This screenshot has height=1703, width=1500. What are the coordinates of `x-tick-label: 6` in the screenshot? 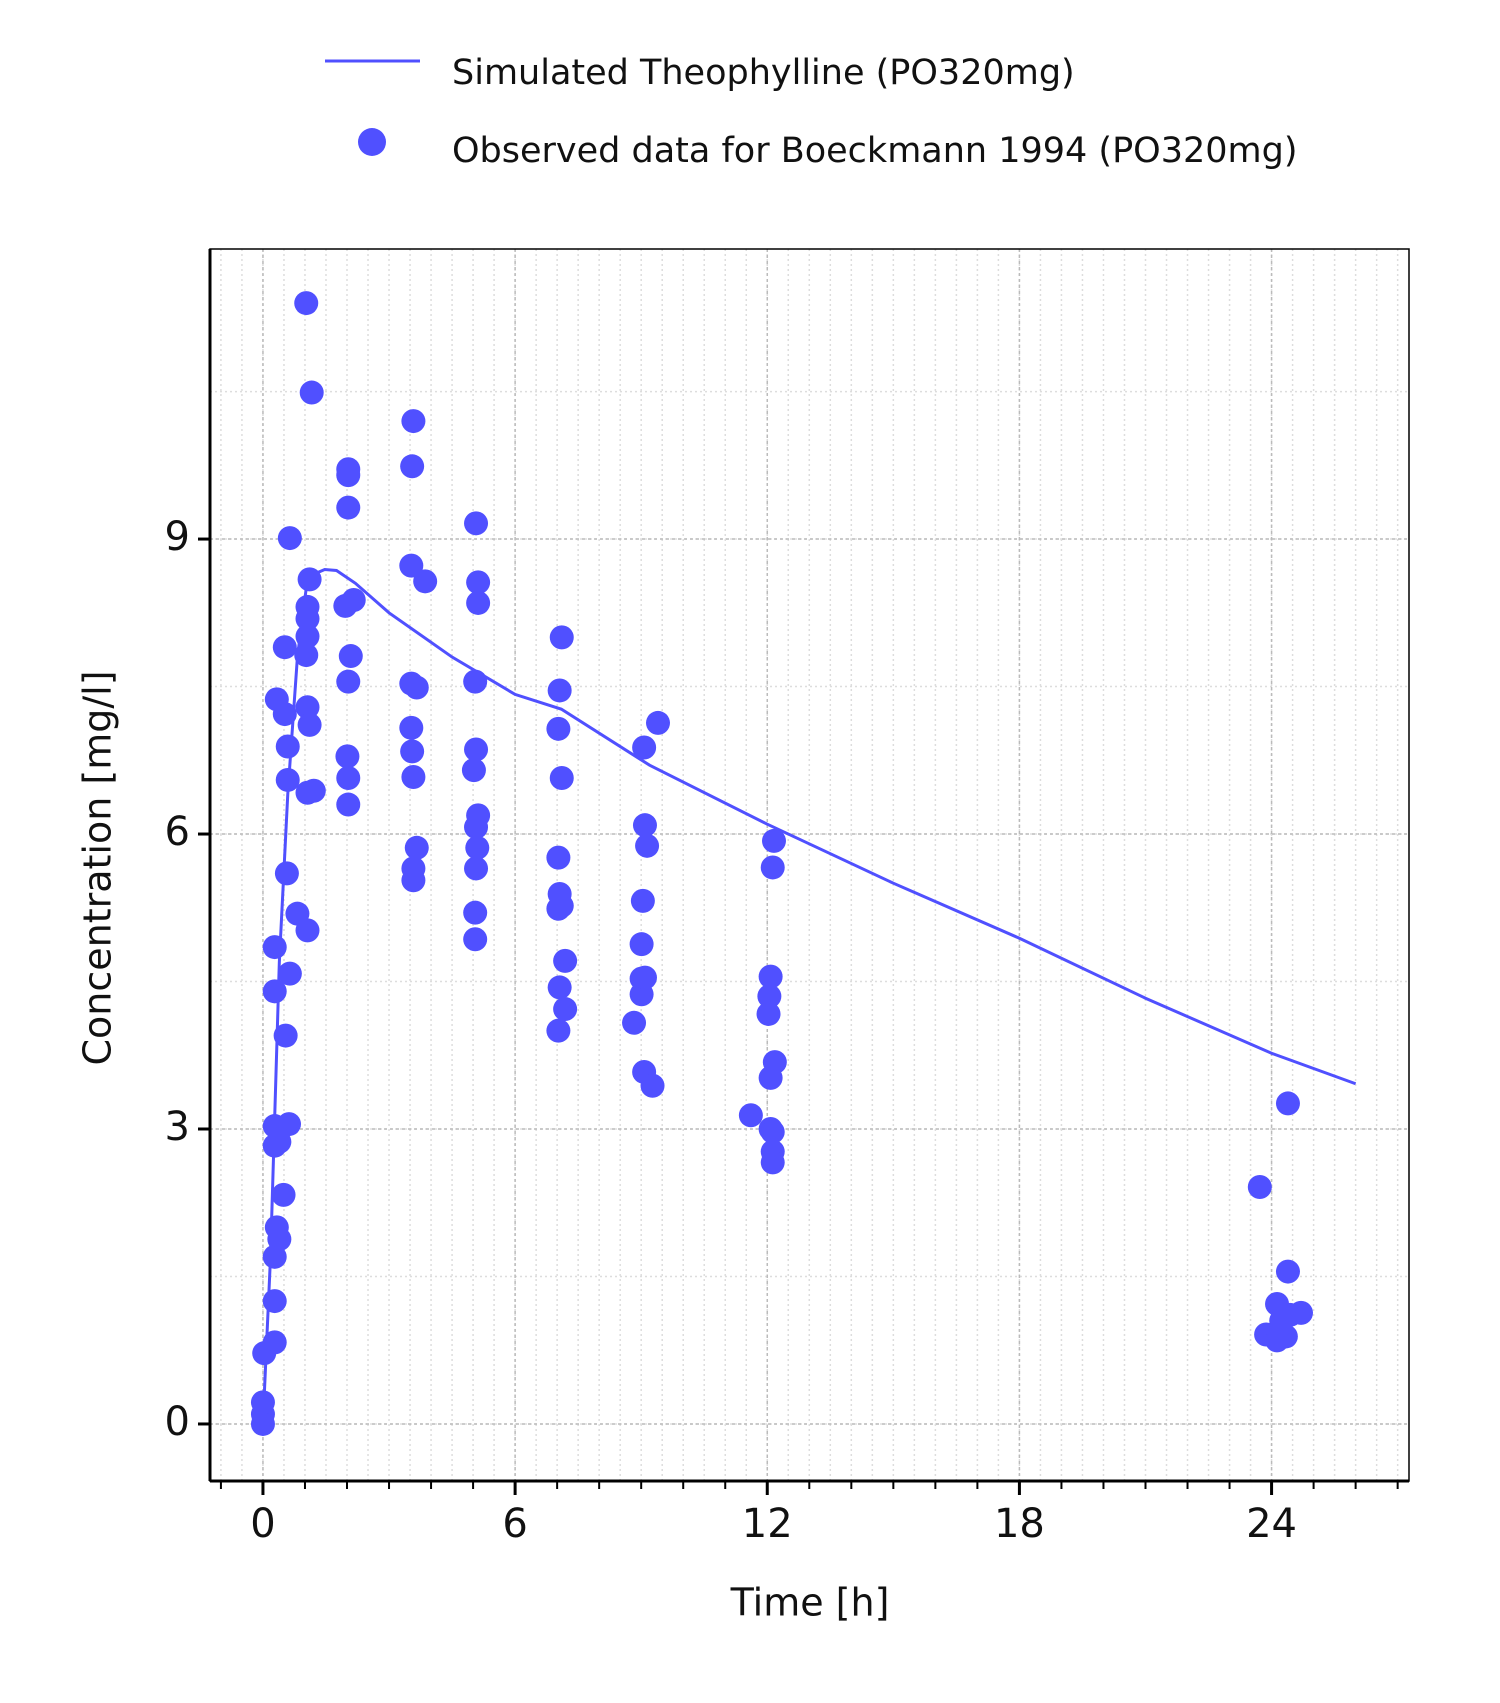 It's located at (514, 1524).